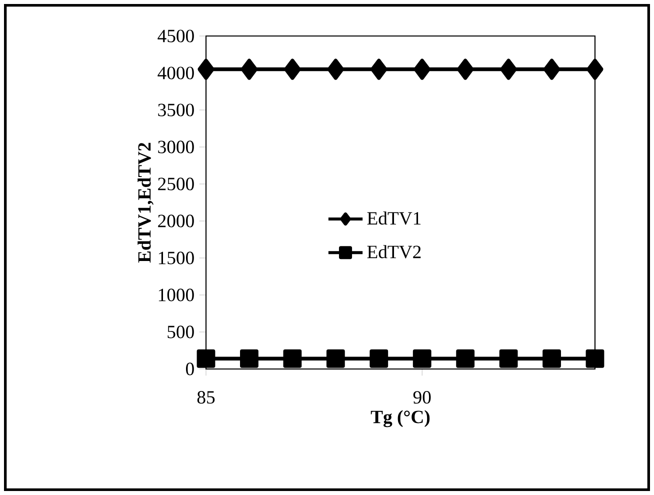  Describe the element at coordinates (422, 397) in the screenshot. I see `x-tick-label: 90` at that location.